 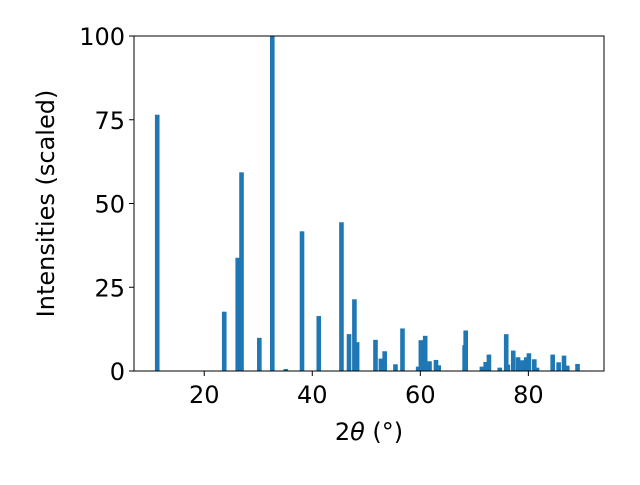 What do you see at coordinates (46, 204) in the screenshot?
I see `y-axis-label: Intensities (scaled)` at bounding box center [46, 204].